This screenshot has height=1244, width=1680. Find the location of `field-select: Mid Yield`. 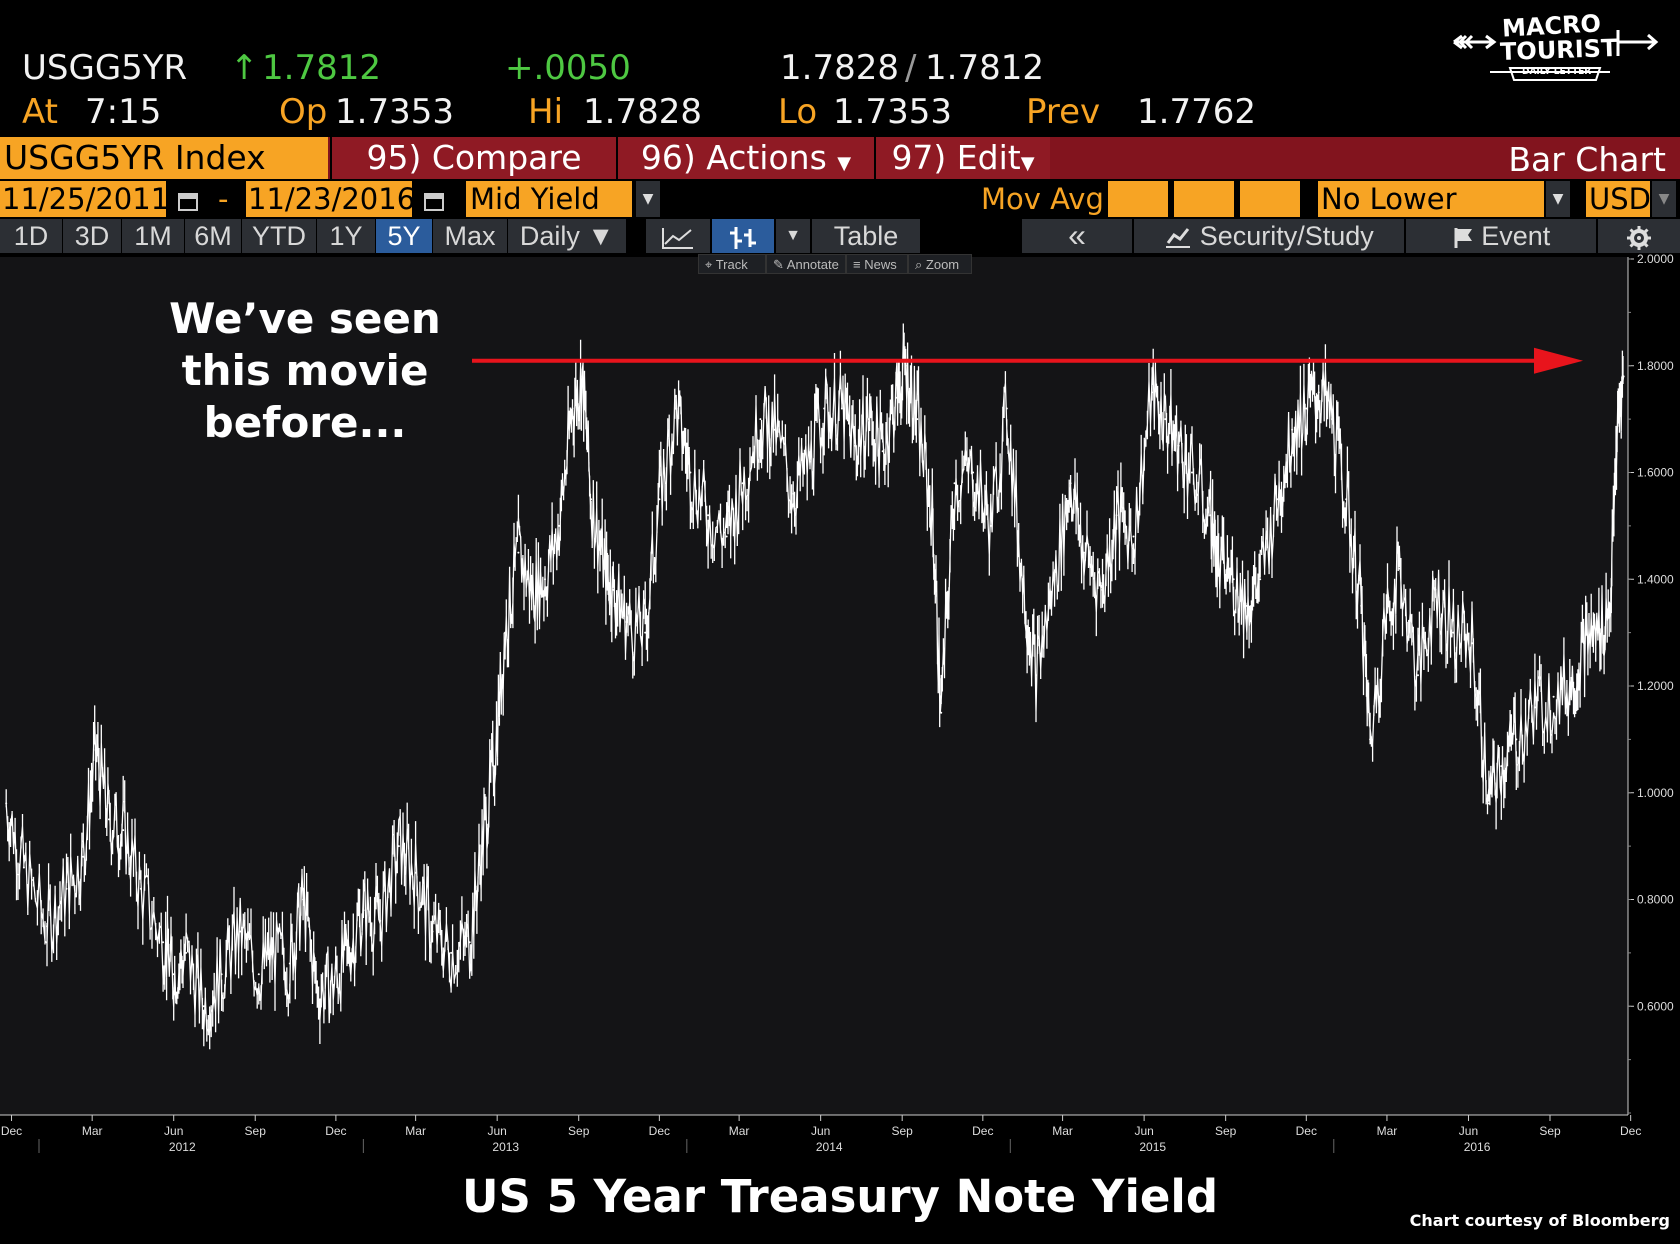

field-select: Mid Yield is located at coordinates (549, 199).